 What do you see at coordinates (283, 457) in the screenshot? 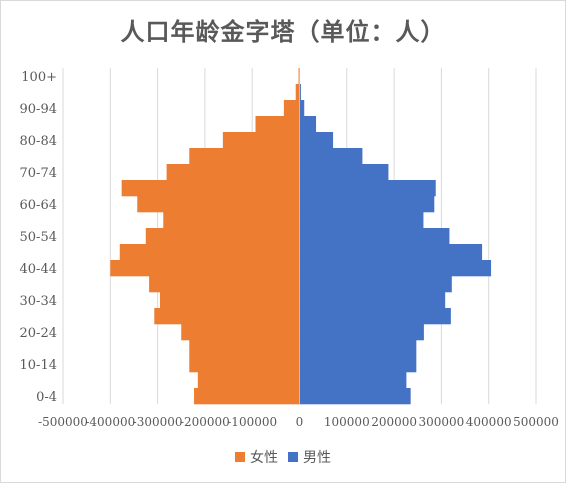
I see `legend: 女性 男性` at bounding box center [283, 457].